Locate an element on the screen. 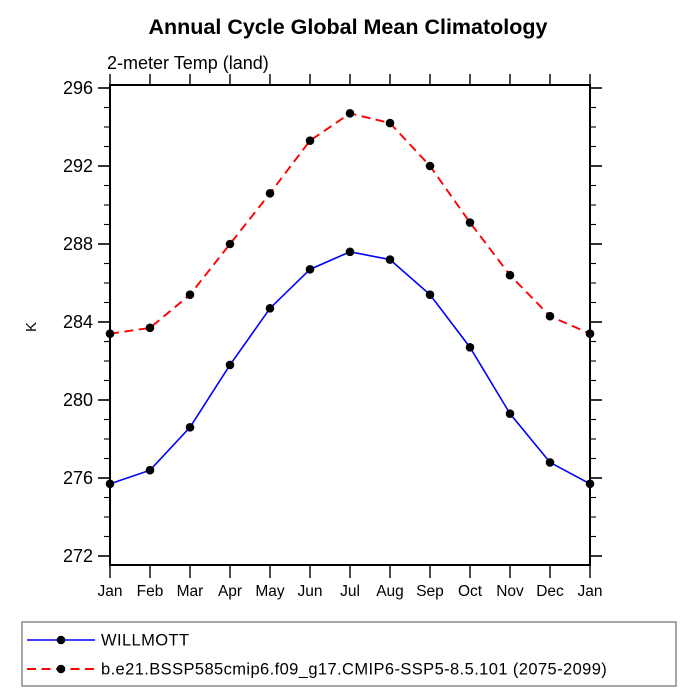 Image resolution: width=700 pixels, height=700 pixels. x-tick-label: Dec is located at coordinates (550, 591).